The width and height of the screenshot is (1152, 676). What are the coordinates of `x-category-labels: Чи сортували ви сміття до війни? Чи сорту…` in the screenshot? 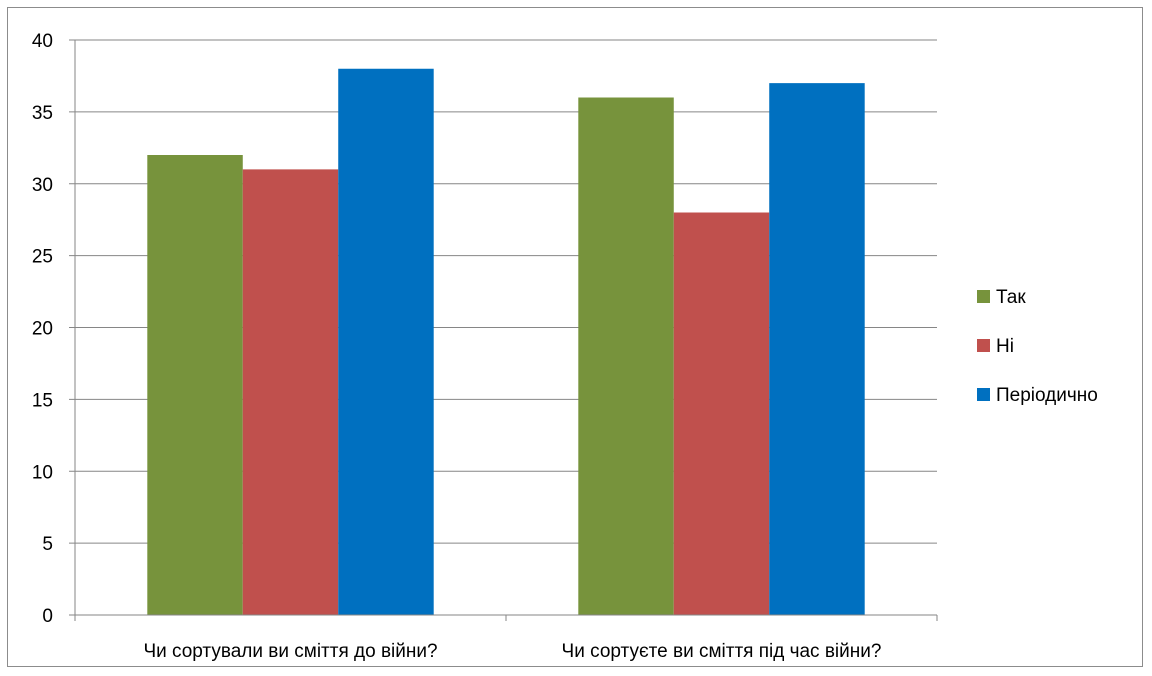 It's located at (512, 651).